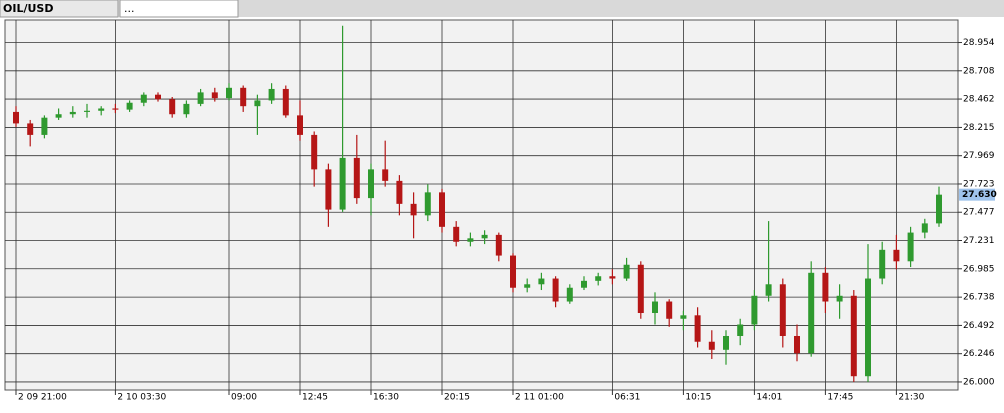  What do you see at coordinates (979, 269) in the screenshot?
I see `y-tick-label: 26.985` at bounding box center [979, 269].